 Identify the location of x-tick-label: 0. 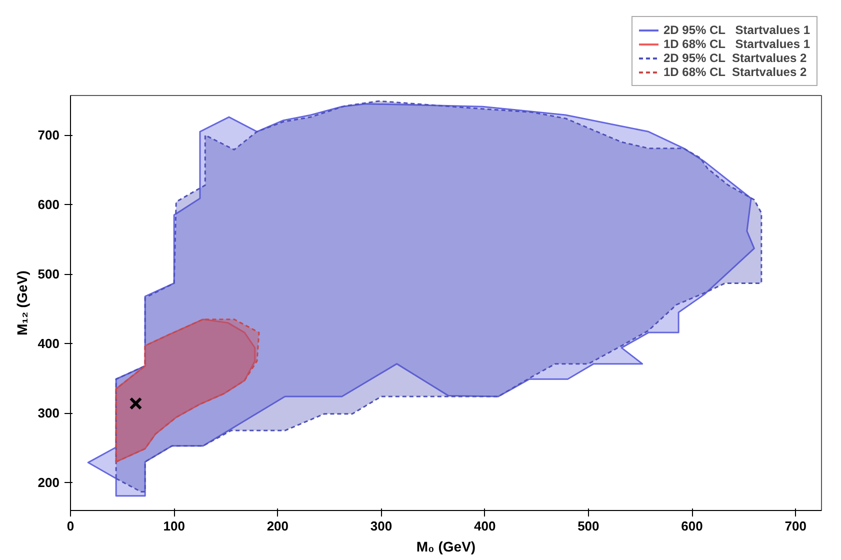
(70, 526).